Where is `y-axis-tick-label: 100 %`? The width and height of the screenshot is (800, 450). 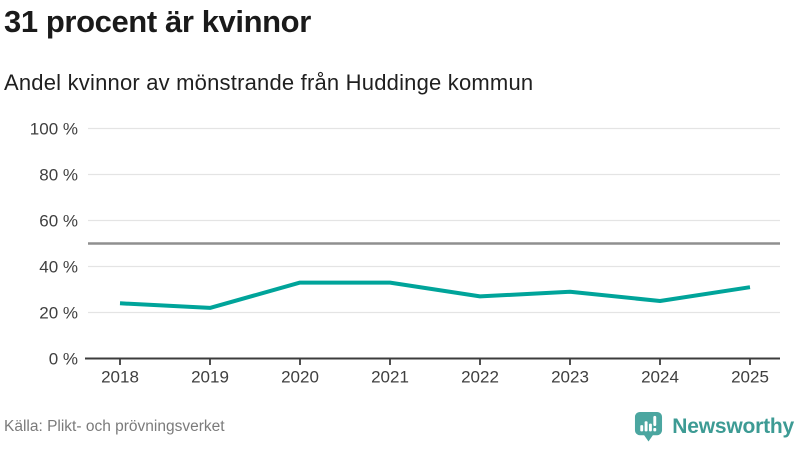
y-axis-tick-label: 100 % is located at coordinates (54, 129).